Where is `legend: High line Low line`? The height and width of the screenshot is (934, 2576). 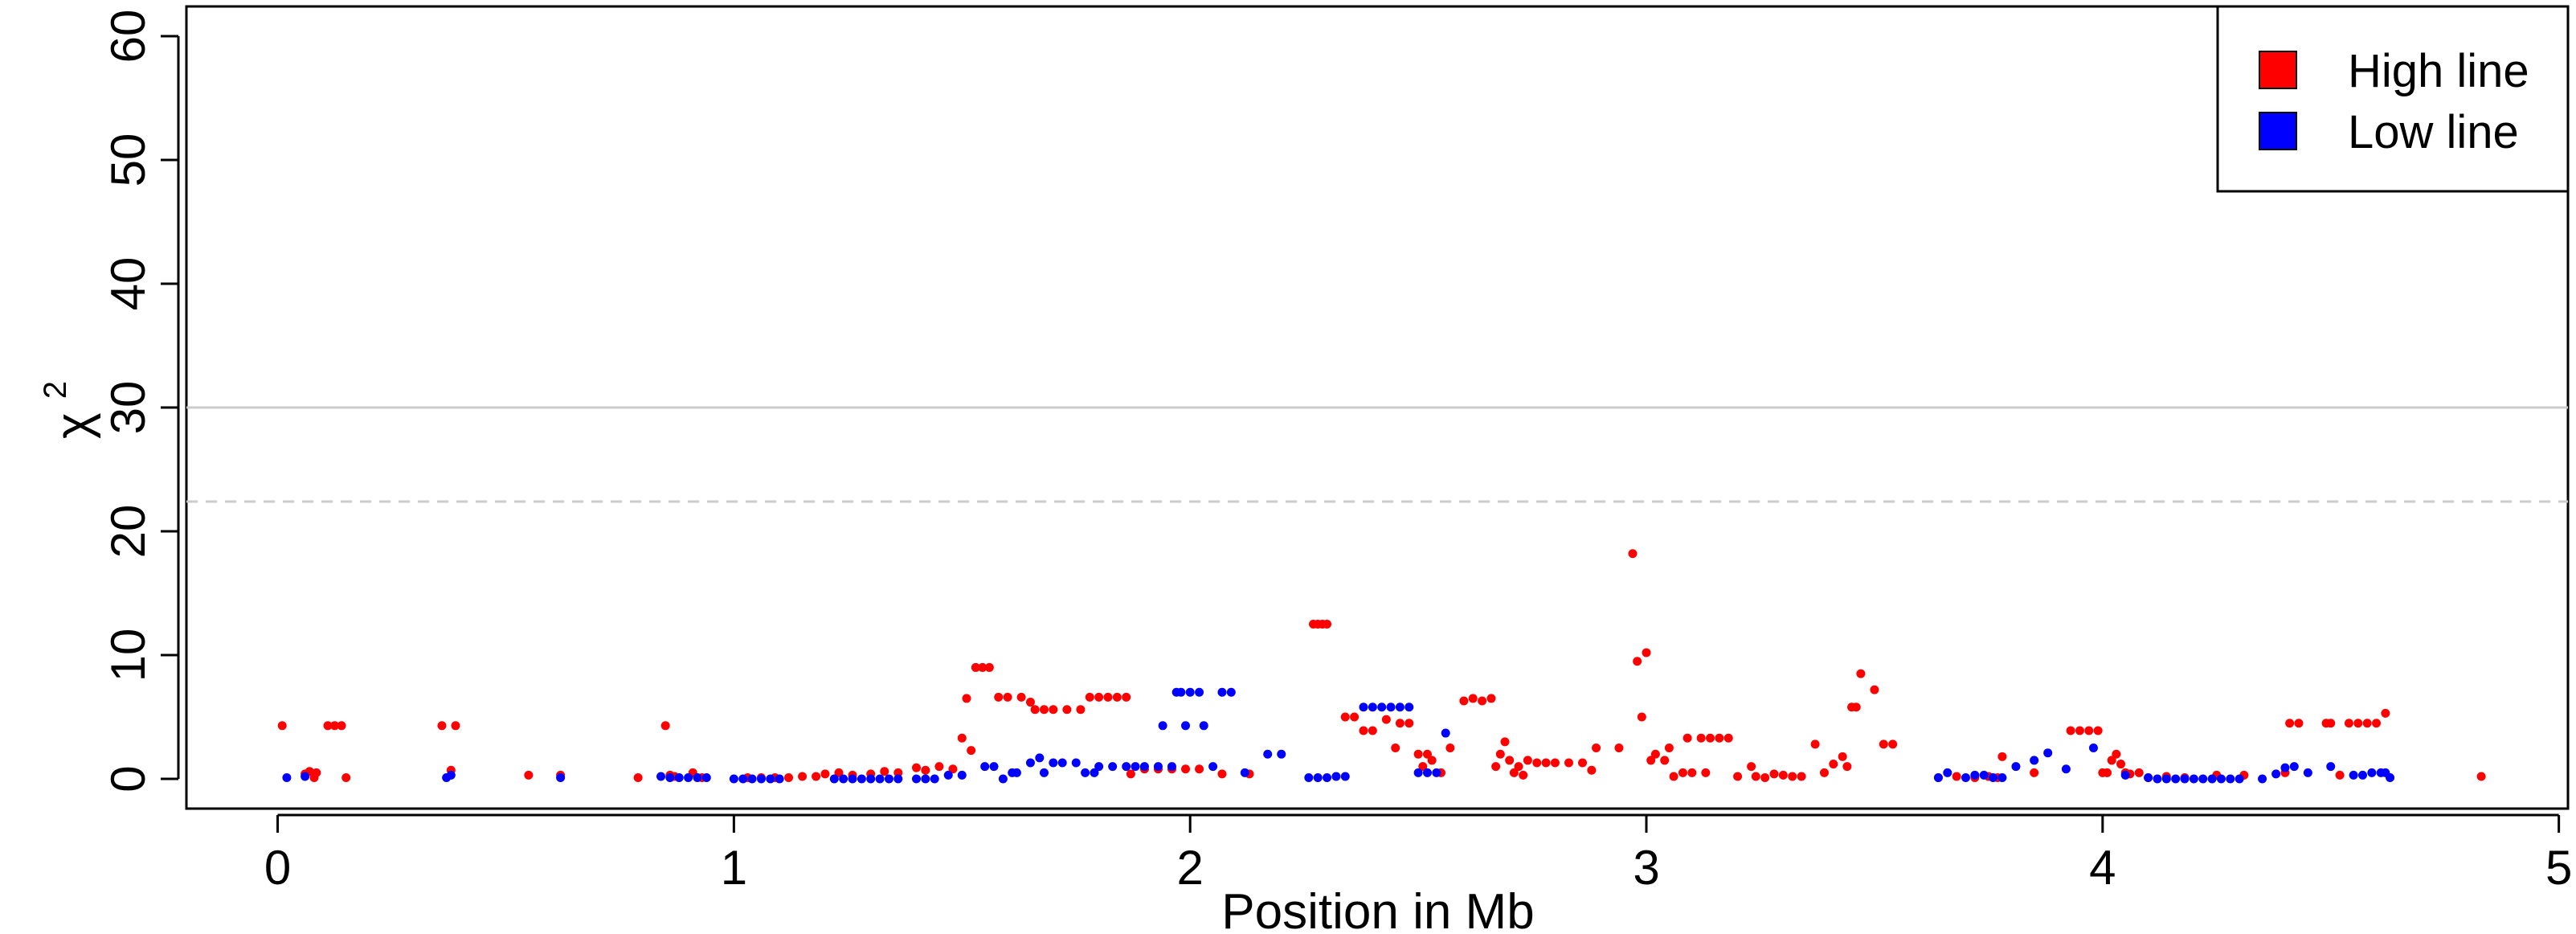 legend: High line Low line is located at coordinates (2393, 99).